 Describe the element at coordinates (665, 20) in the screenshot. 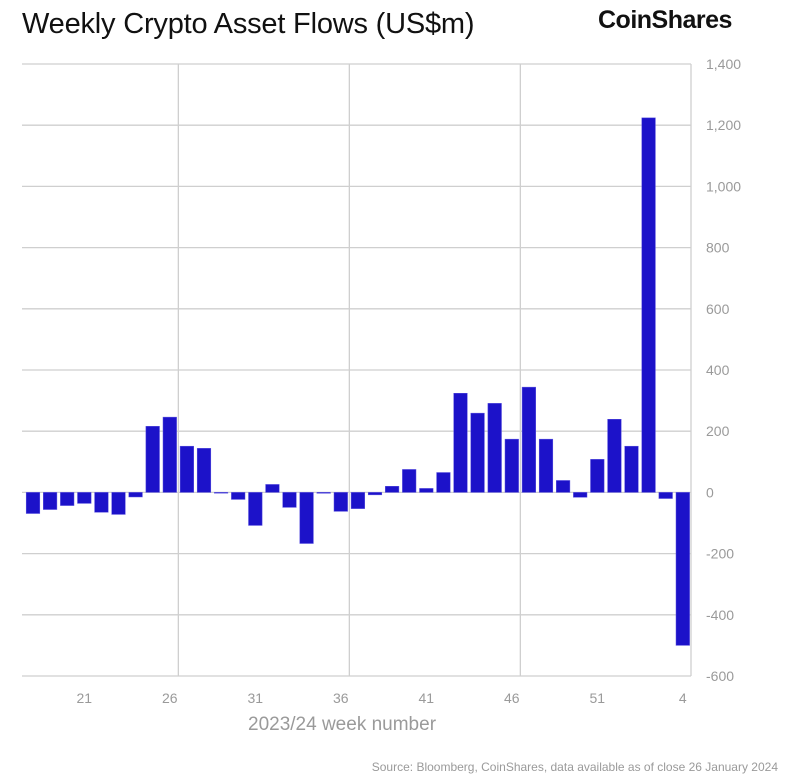

I see `coinshares-logo: CoinShares` at that location.